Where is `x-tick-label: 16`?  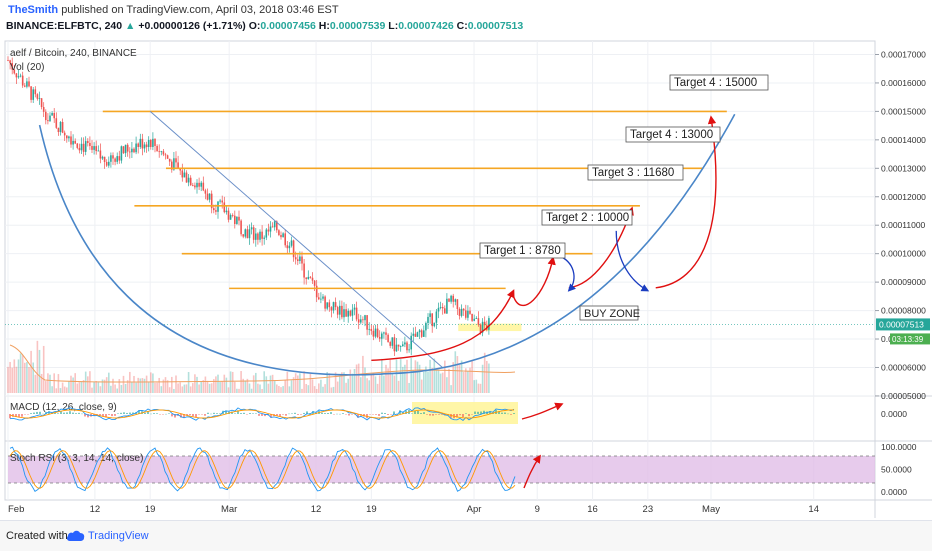 x-tick-label: 16 is located at coordinates (592, 509).